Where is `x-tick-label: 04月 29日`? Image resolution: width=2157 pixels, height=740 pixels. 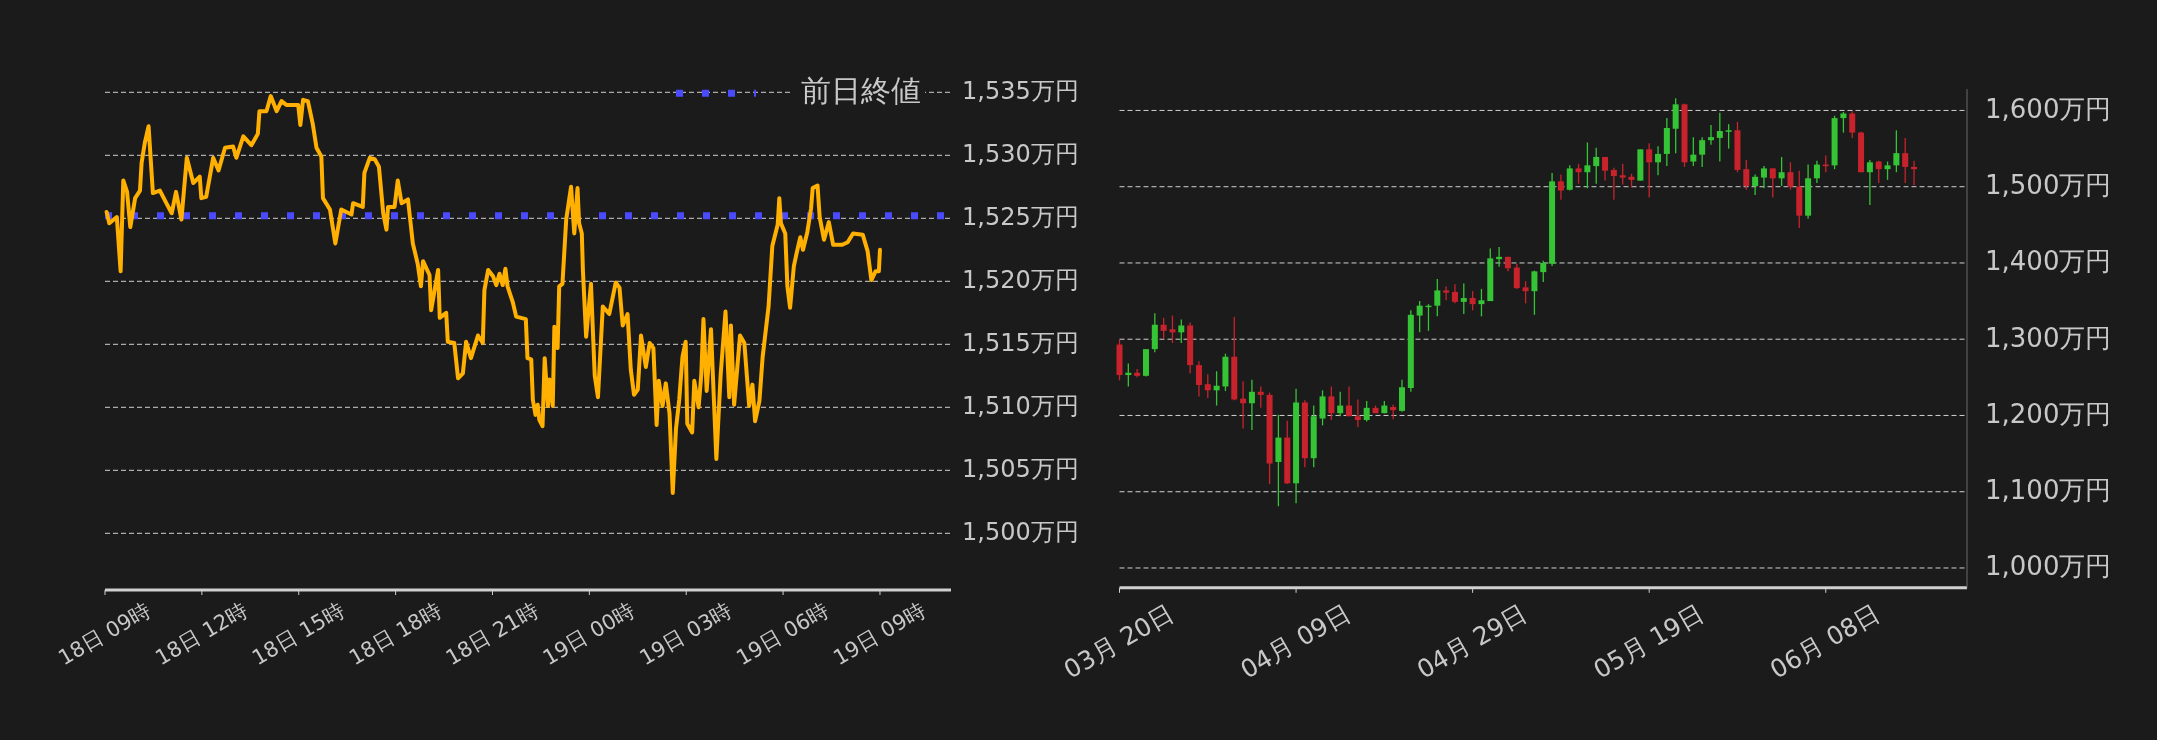
x-tick-label: 04月 29日 is located at coordinates (1471, 641).